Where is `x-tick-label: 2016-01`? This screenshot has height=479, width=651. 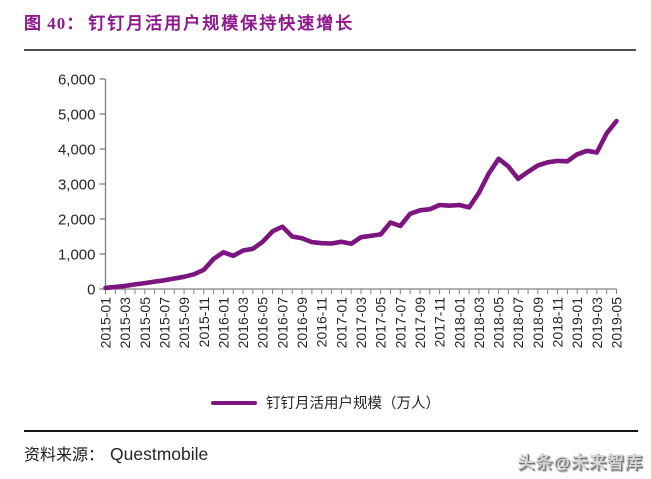
x-tick-label: 2016-01 is located at coordinates (223, 323).